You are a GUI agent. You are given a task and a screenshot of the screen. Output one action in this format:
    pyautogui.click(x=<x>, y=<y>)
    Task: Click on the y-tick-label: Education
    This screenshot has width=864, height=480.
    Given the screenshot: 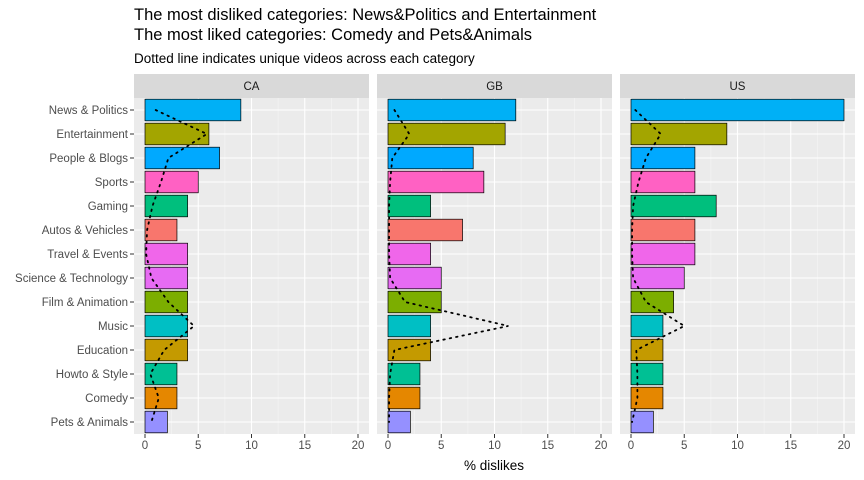 What is the action you would take?
    pyautogui.click(x=102, y=351)
    